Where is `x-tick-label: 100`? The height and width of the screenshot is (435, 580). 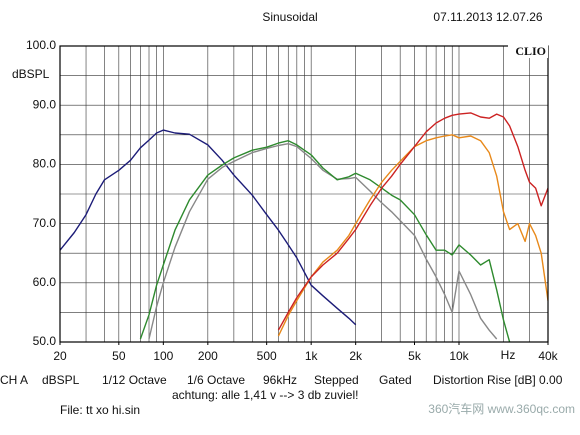 x-tick-label: 100 is located at coordinates (163, 356).